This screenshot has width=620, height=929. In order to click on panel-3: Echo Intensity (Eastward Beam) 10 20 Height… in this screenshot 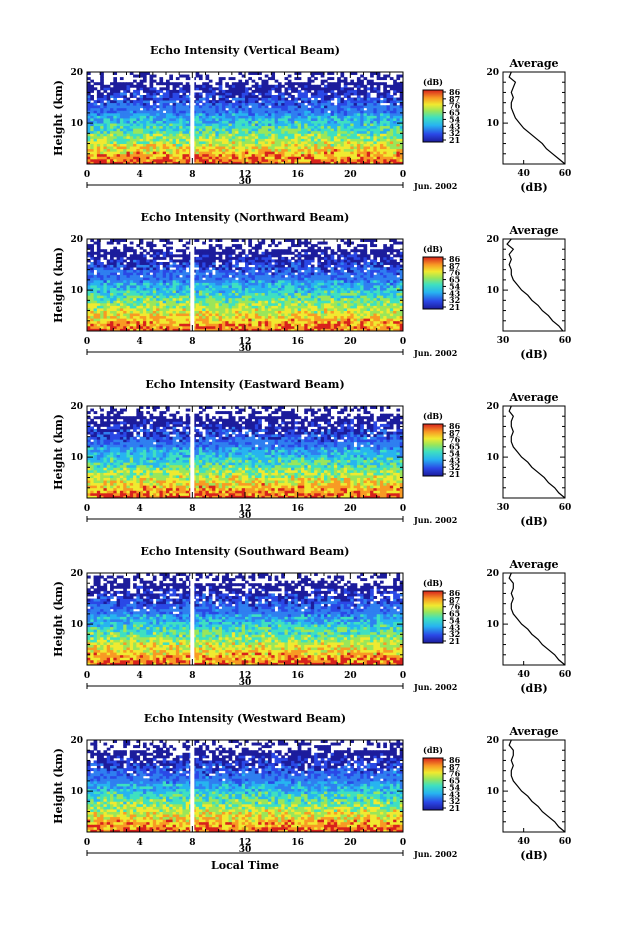, I will do `click(311, 453)`.